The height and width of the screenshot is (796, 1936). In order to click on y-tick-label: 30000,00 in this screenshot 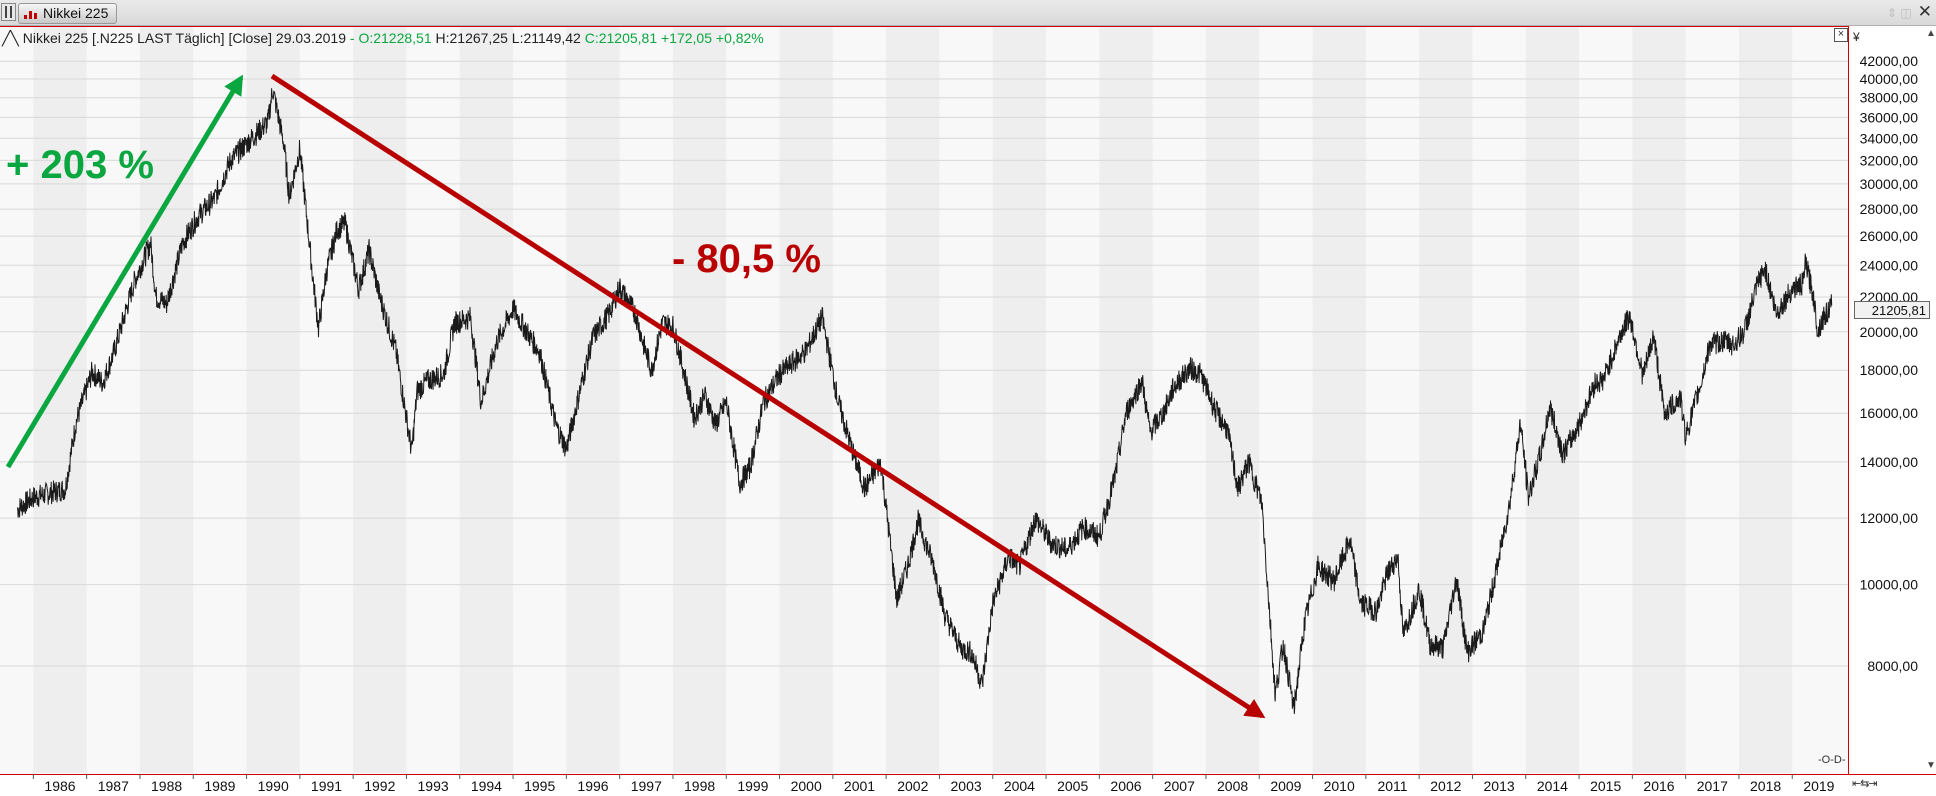, I will do `click(1889, 184)`.